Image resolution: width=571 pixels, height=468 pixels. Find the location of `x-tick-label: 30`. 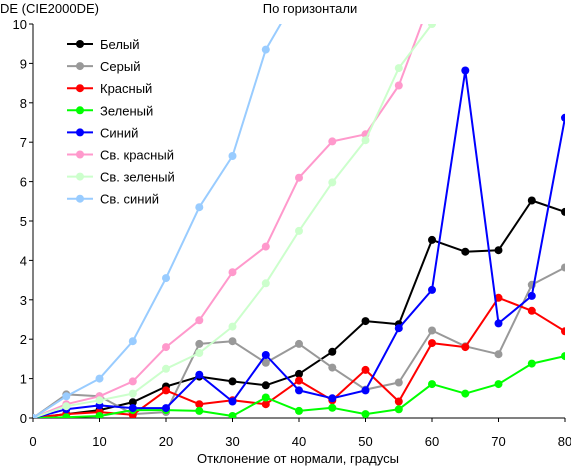

x-tick-label: 30 is located at coordinates (232, 441).